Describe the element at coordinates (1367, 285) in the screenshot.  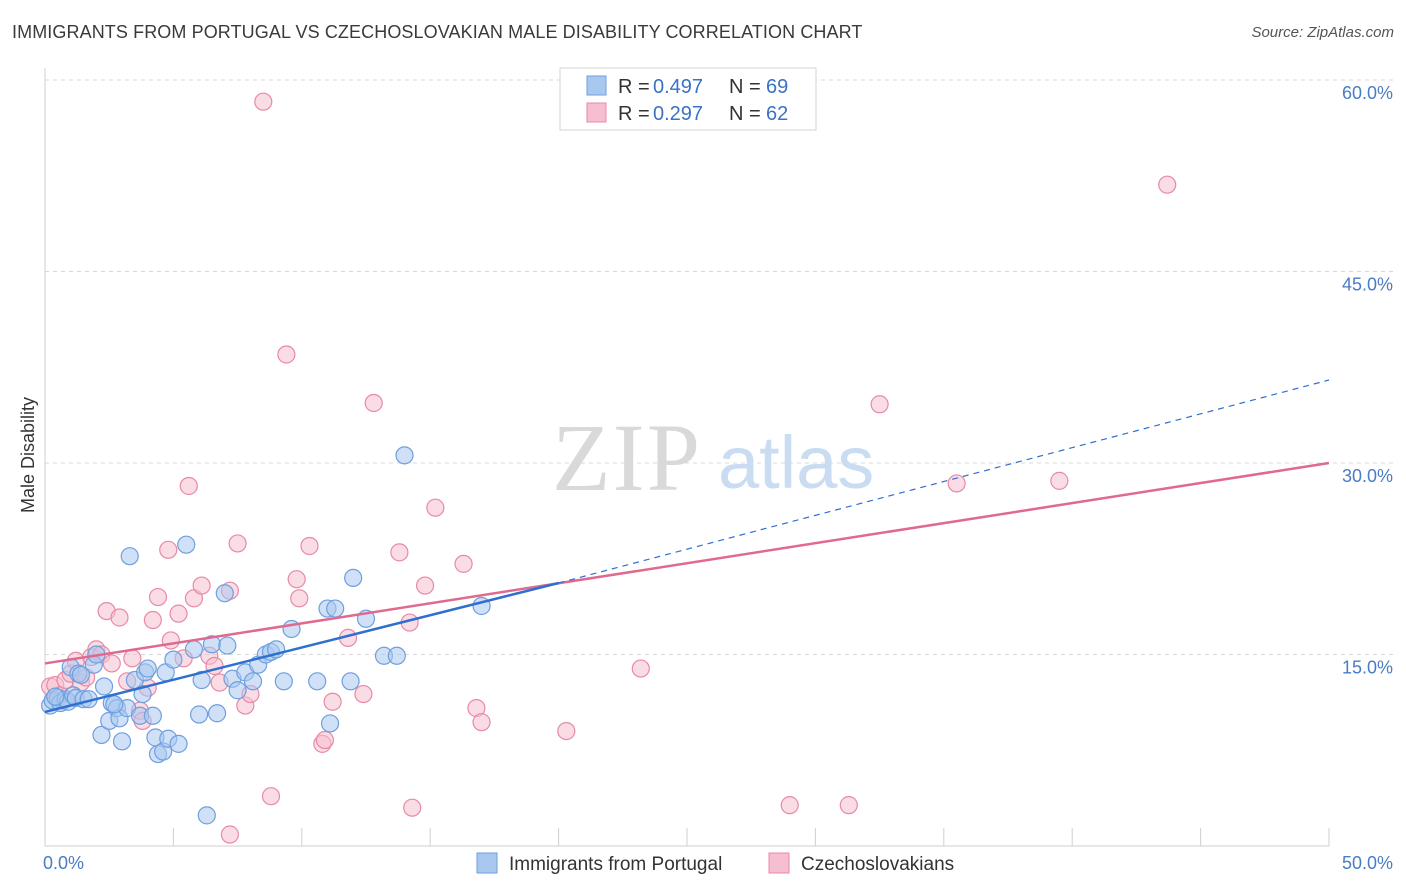
I see `y-tick-label: 45.0%` at that location.